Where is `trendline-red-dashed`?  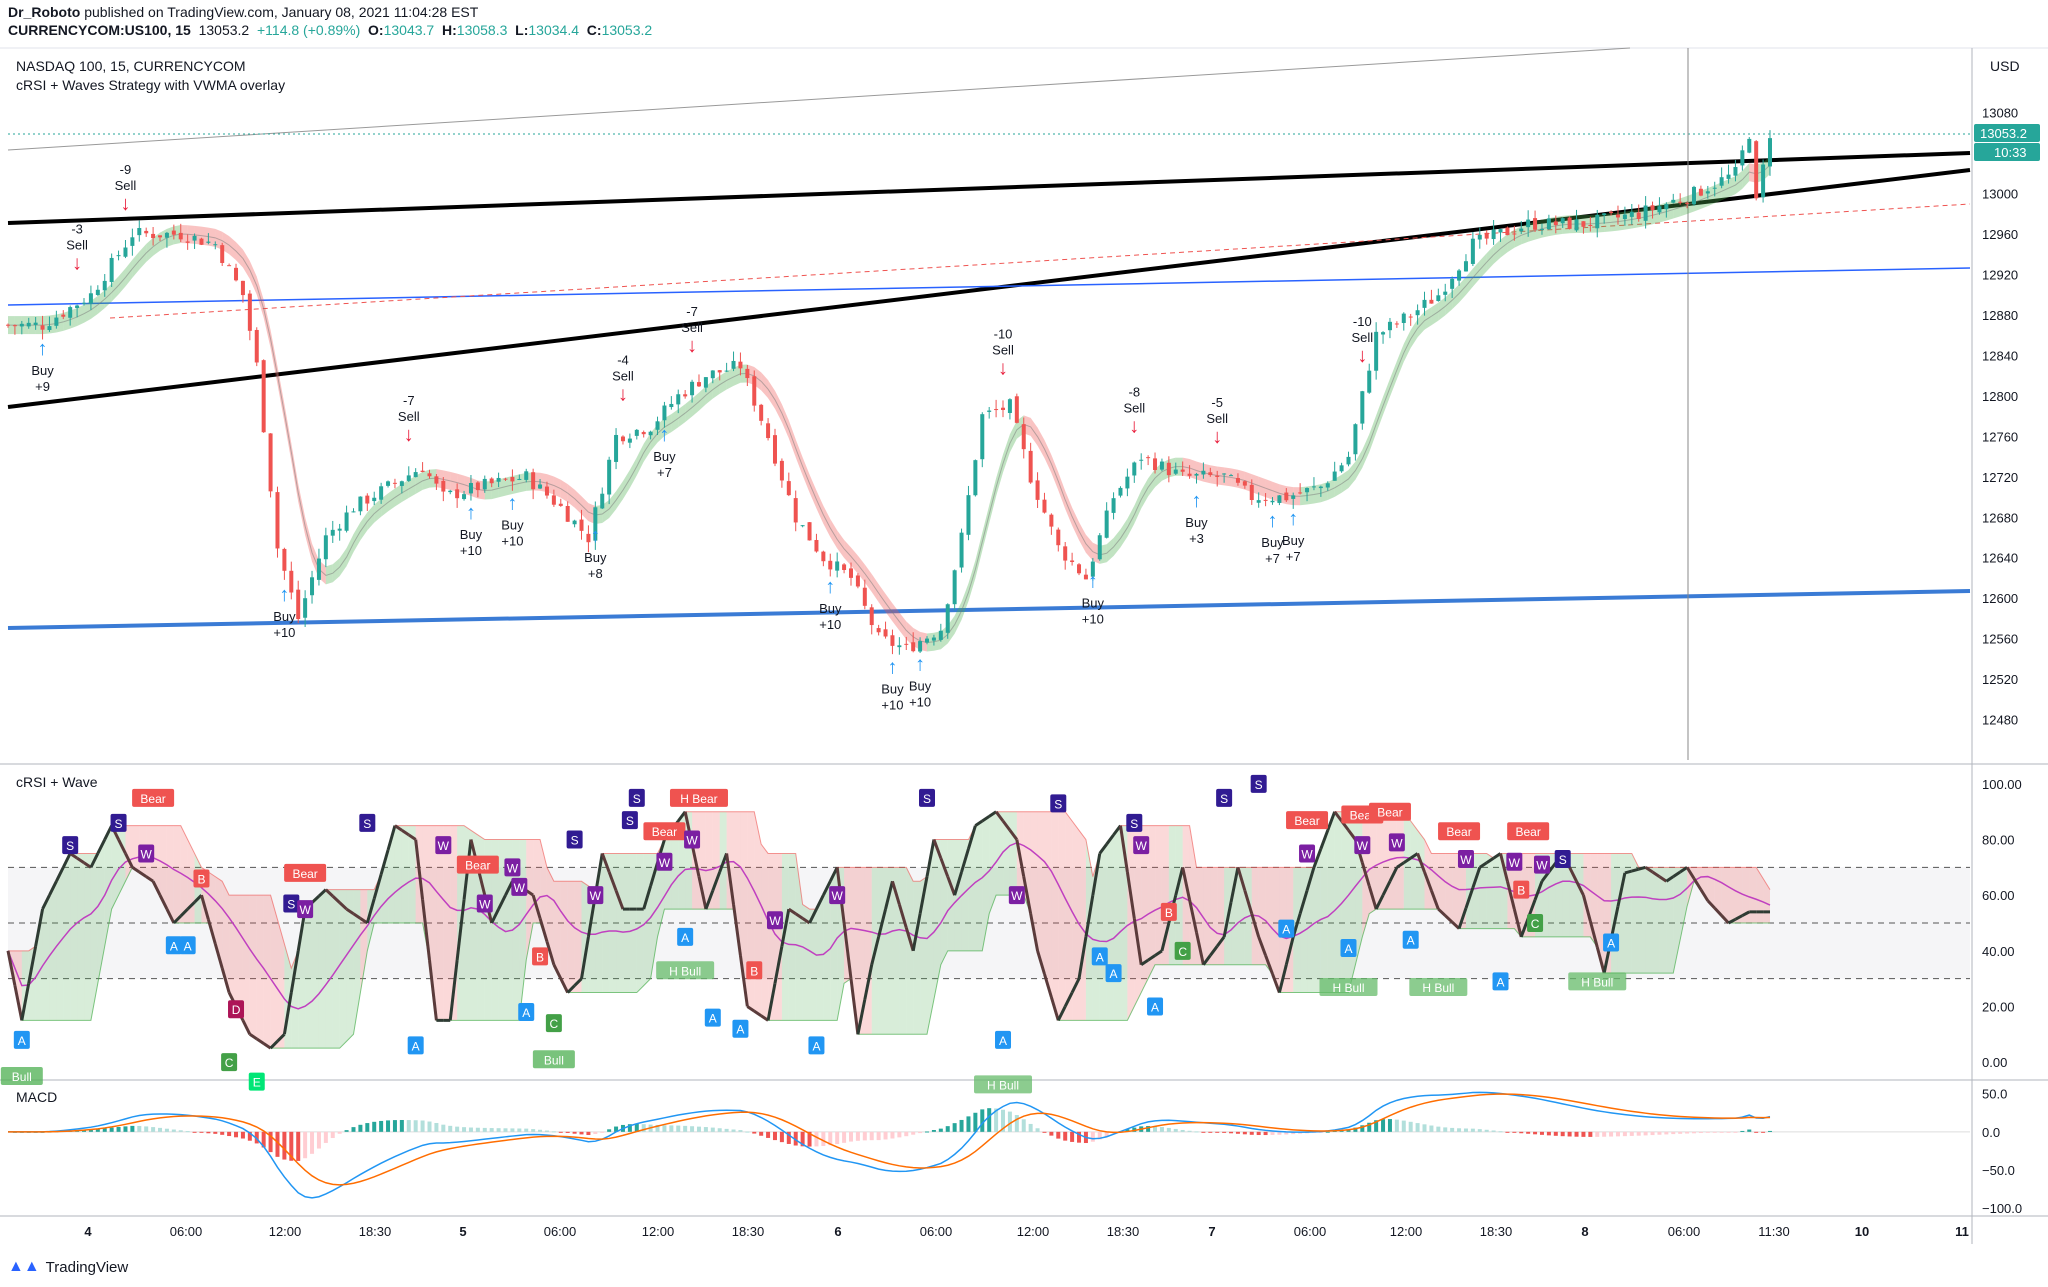
trendline-red-dashed is located at coordinates (1040, 261).